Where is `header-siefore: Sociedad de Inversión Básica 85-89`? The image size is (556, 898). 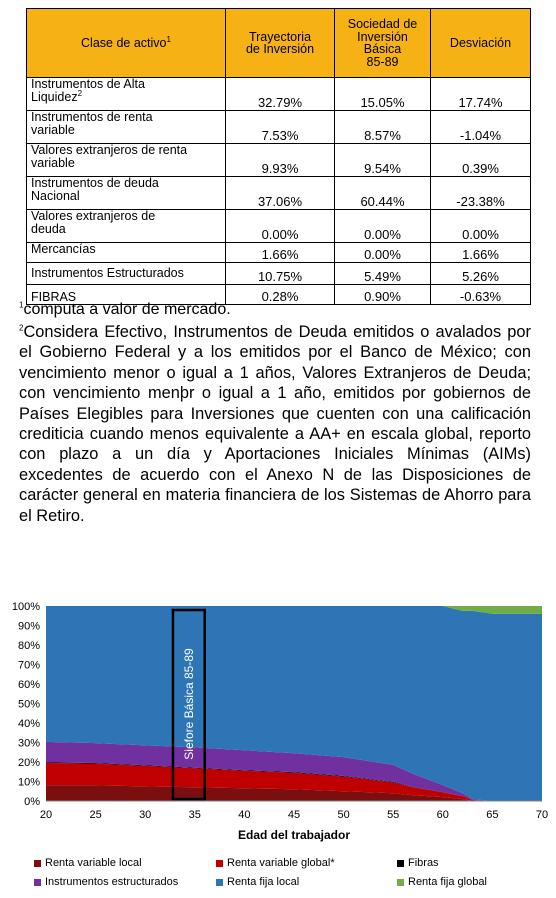 header-siefore: Sociedad de Inversión Básica 85-89 is located at coordinates (382, 43).